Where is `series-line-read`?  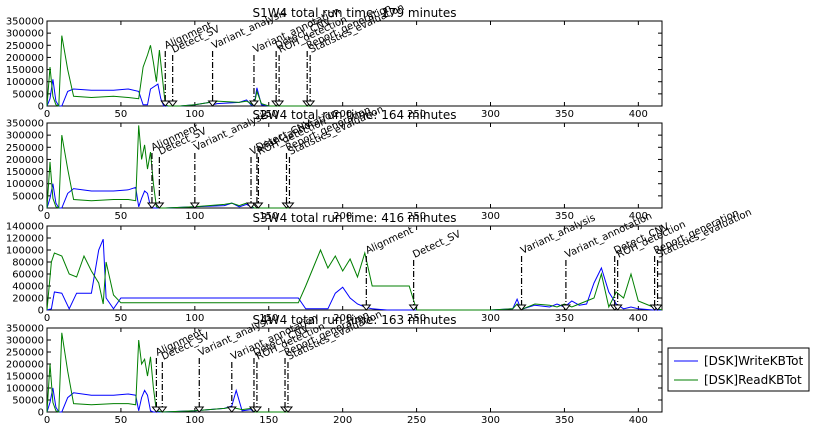
series-line-read is located at coordinates (354, 279).